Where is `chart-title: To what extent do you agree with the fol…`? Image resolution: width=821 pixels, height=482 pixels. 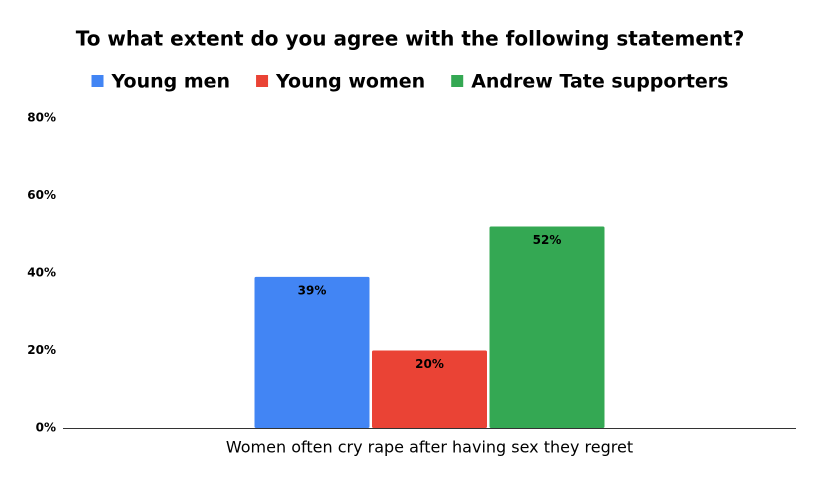
chart-title: To what extent do you agree with the fol… is located at coordinates (410, 39).